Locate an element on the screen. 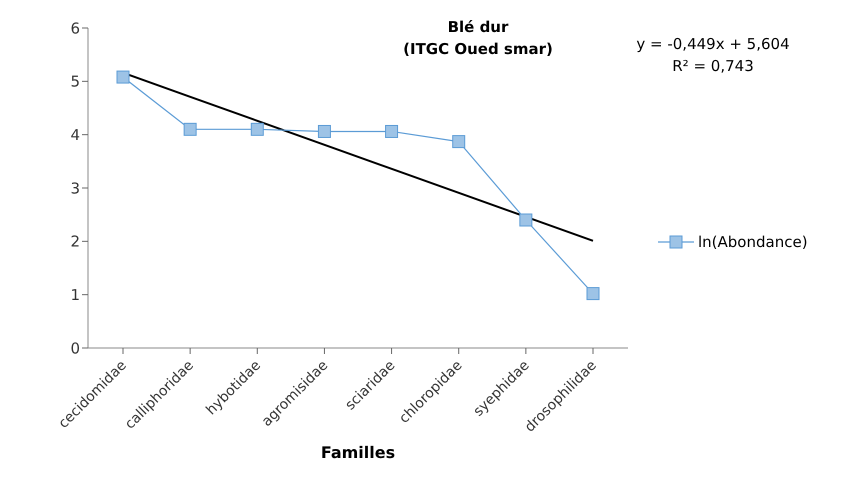 The width and height of the screenshot is (858, 479). x-axis-title: Familles is located at coordinates (358, 452).